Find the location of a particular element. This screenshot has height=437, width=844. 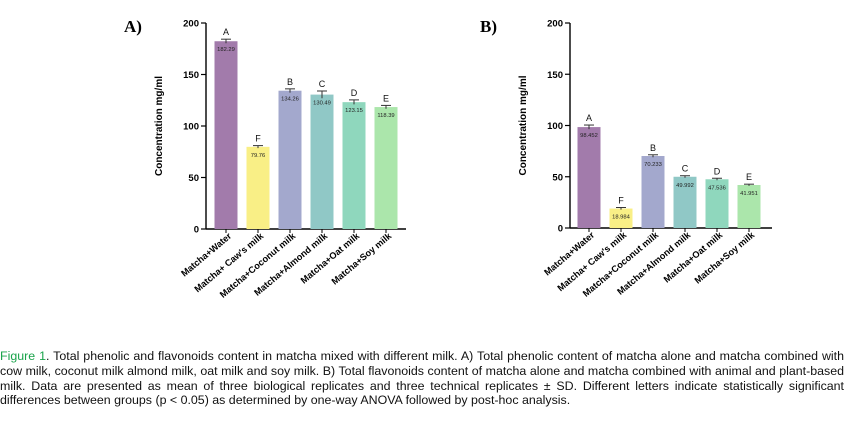

chart-b-value-label-0: 98.452 is located at coordinates (589, 136).